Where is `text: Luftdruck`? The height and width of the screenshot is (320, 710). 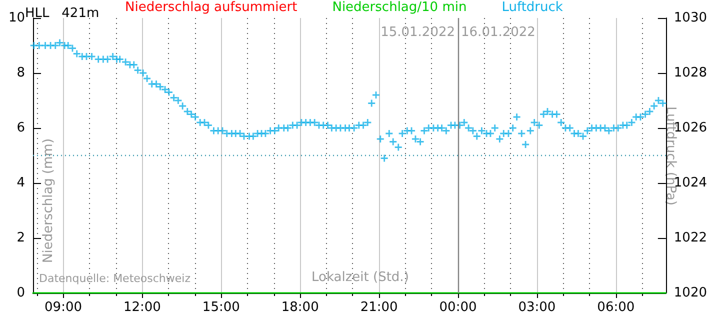 text: Luftdruck is located at coordinates (533, 7).